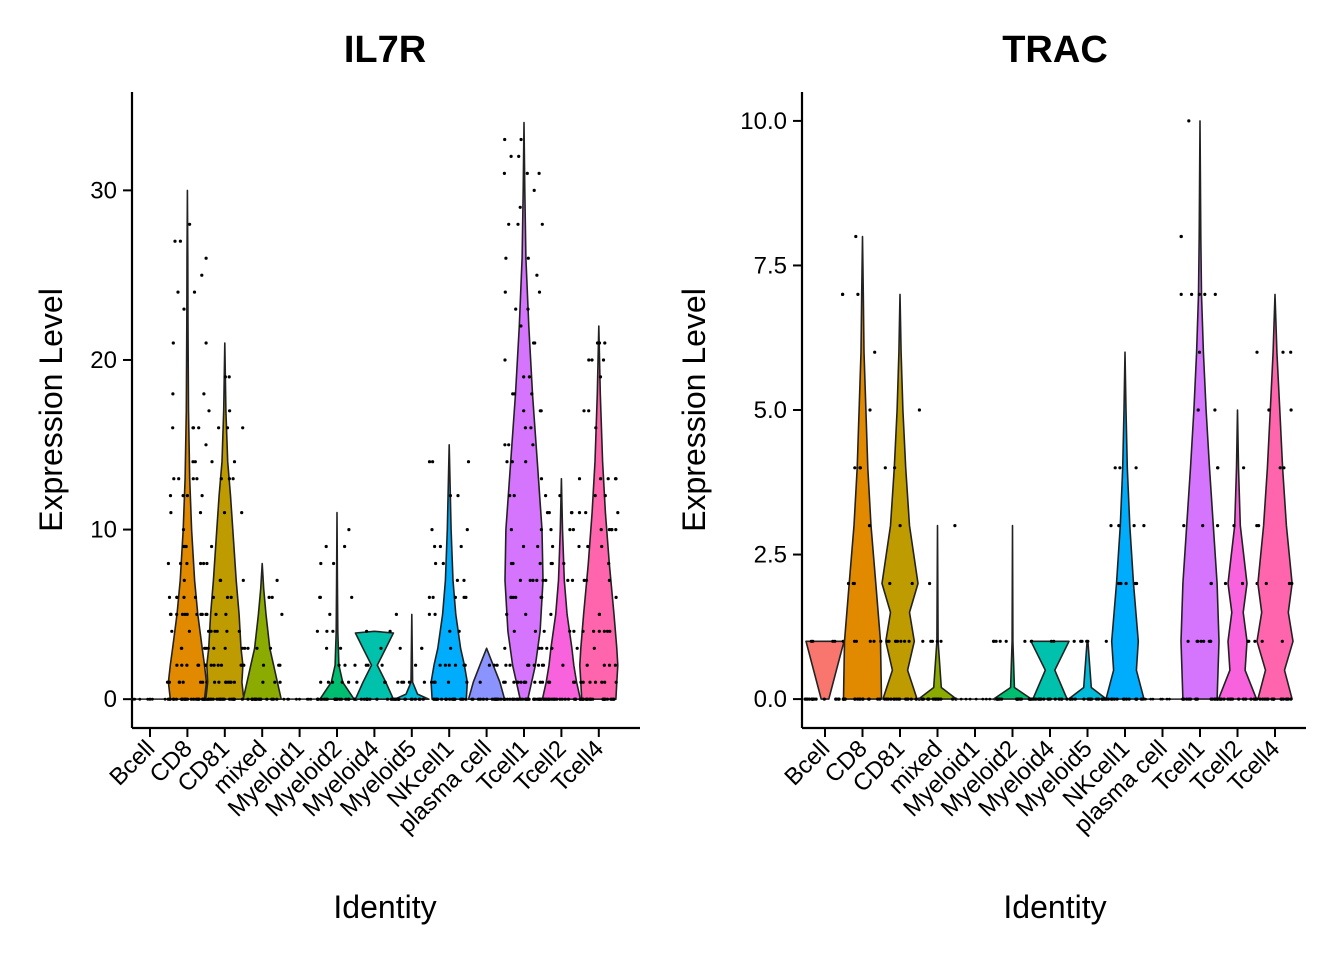  What do you see at coordinates (1237, 554) in the screenshot?
I see `violin-body` at bounding box center [1237, 554].